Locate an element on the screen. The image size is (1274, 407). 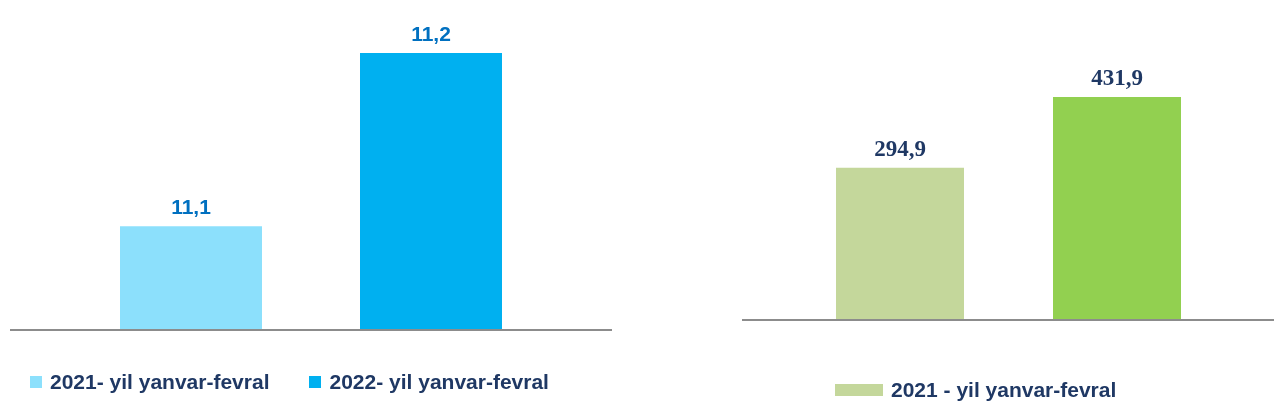
legend-label: 2022- yil yanvar-fevral is located at coordinates (439, 382).